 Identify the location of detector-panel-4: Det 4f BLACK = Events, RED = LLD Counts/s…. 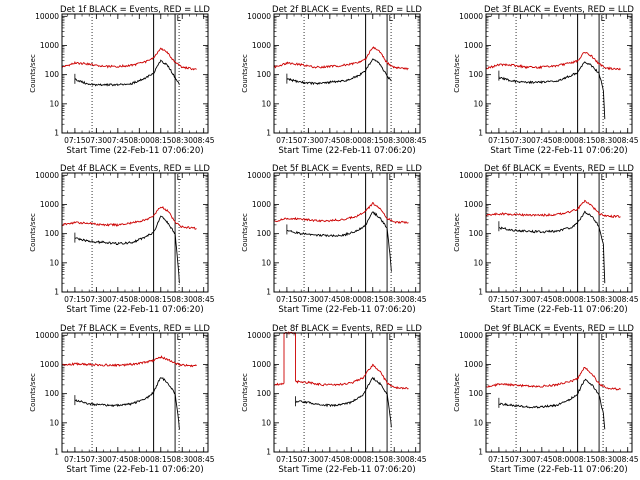
(122, 239).